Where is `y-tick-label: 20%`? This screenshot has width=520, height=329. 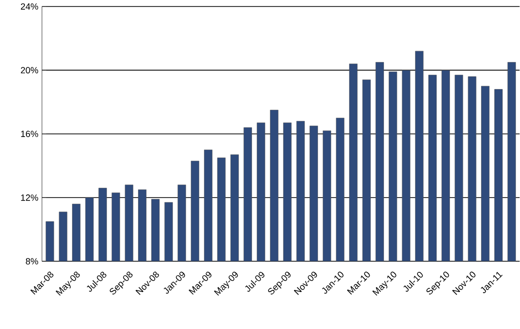 y-tick-label: 20% is located at coordinates (29, 70).